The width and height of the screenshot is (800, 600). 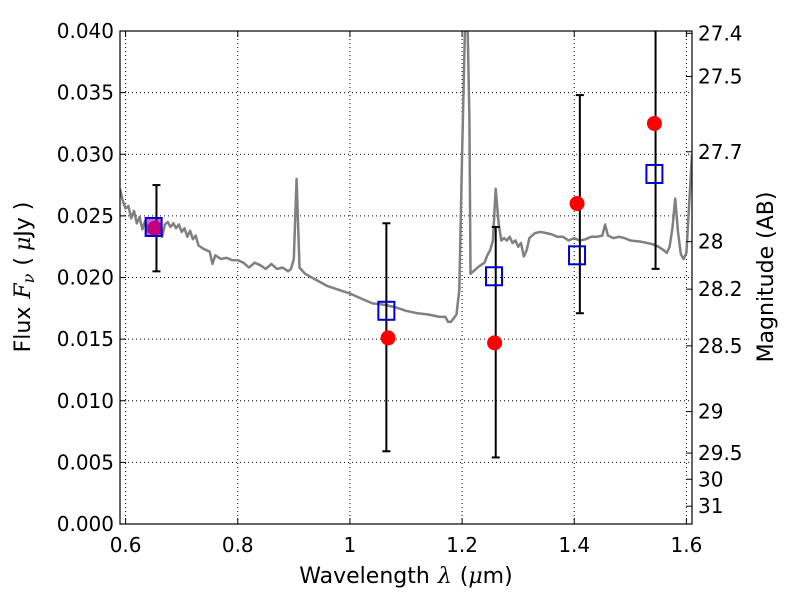 What do you see at coordinates (720, 453) in the screenshot?
I see `y2-tick-label: 29.5` at bounding box center [720, 453].